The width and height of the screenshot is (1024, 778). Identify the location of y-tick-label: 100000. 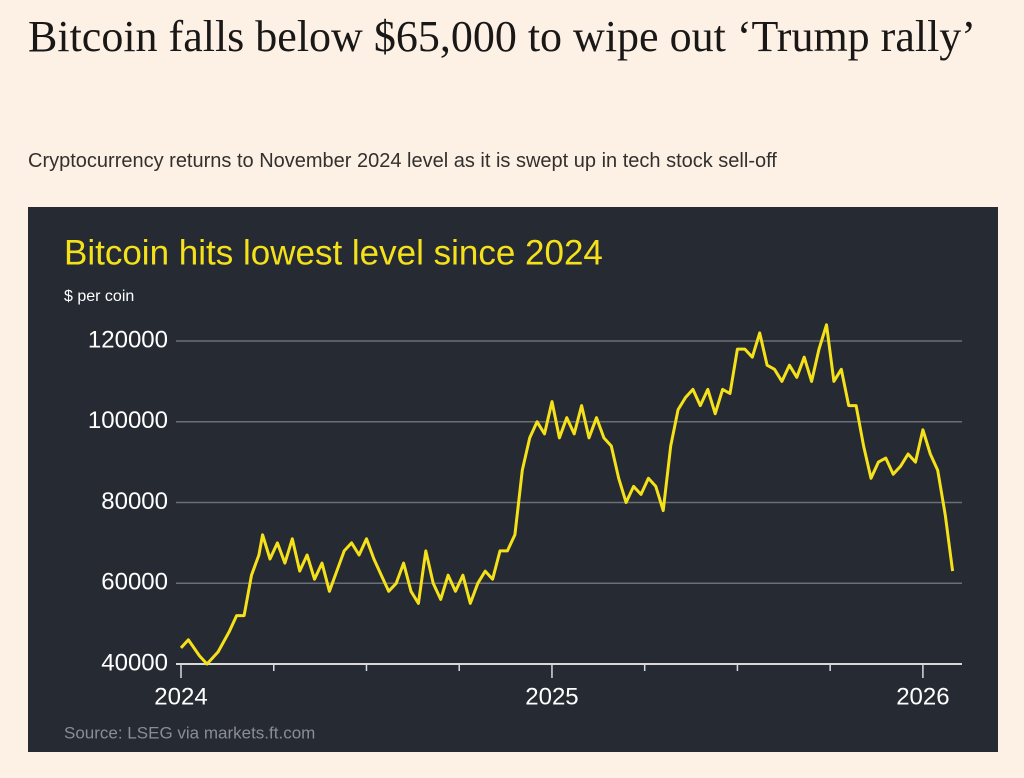
(128, 420).